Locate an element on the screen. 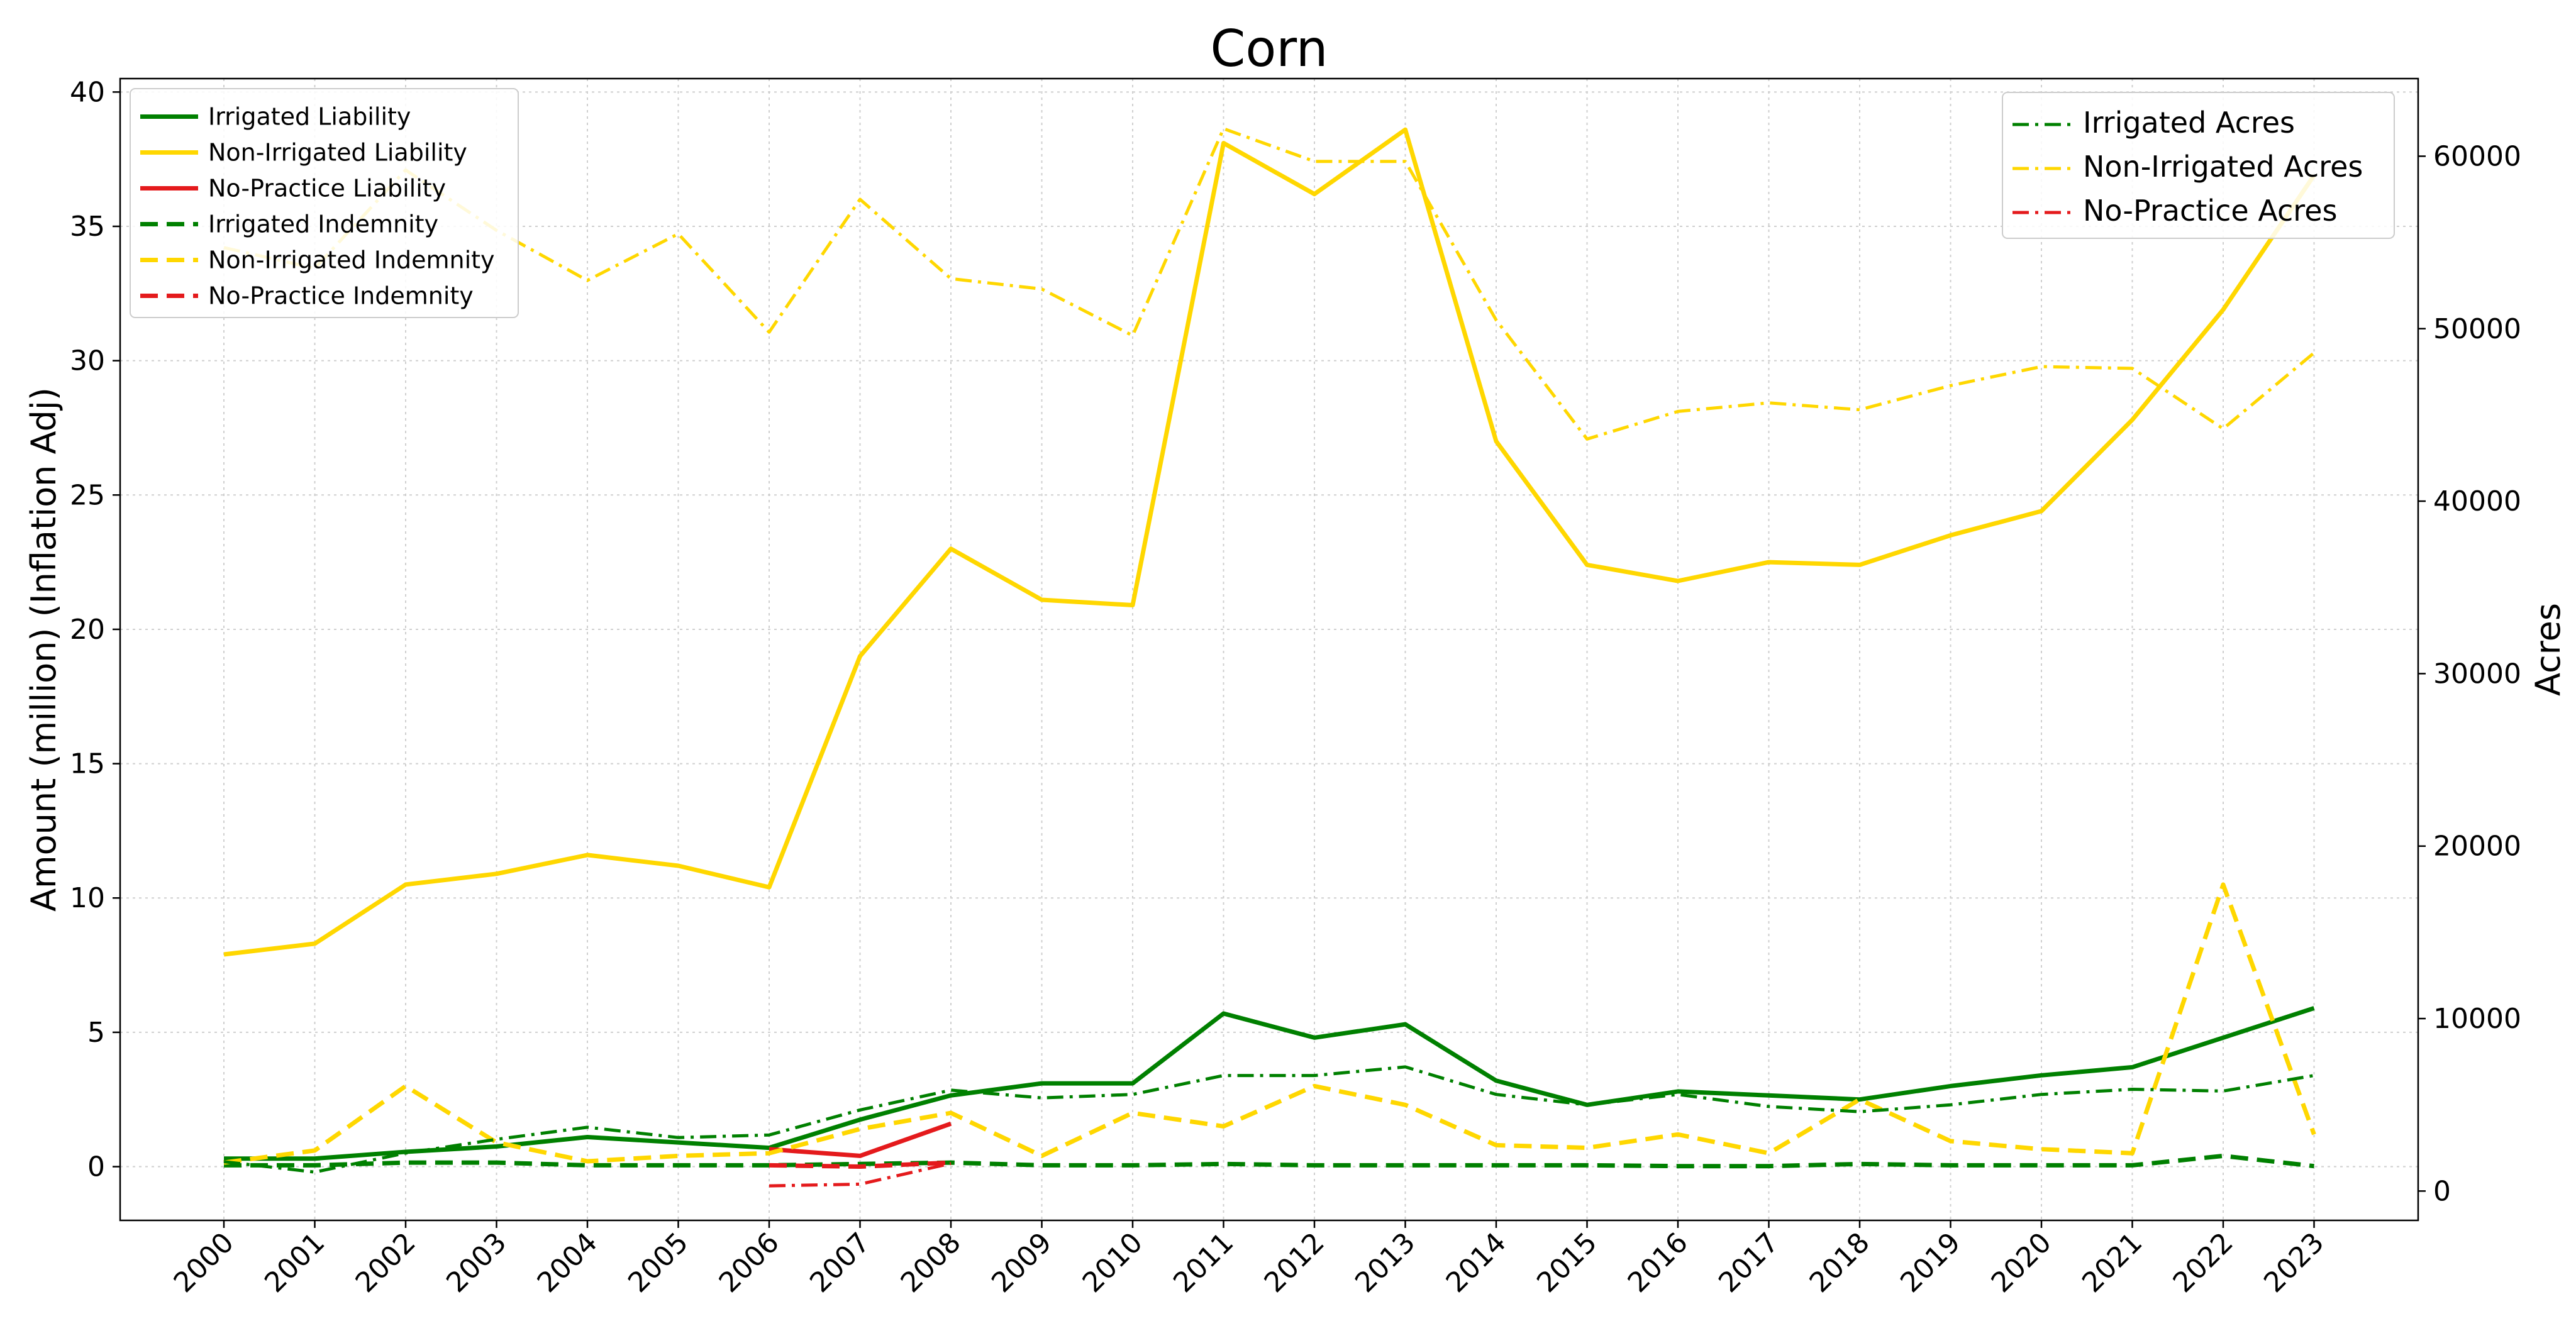 The image size is (2576, 1326). y-tick-label: 30 is located at coordinates (87, 361).